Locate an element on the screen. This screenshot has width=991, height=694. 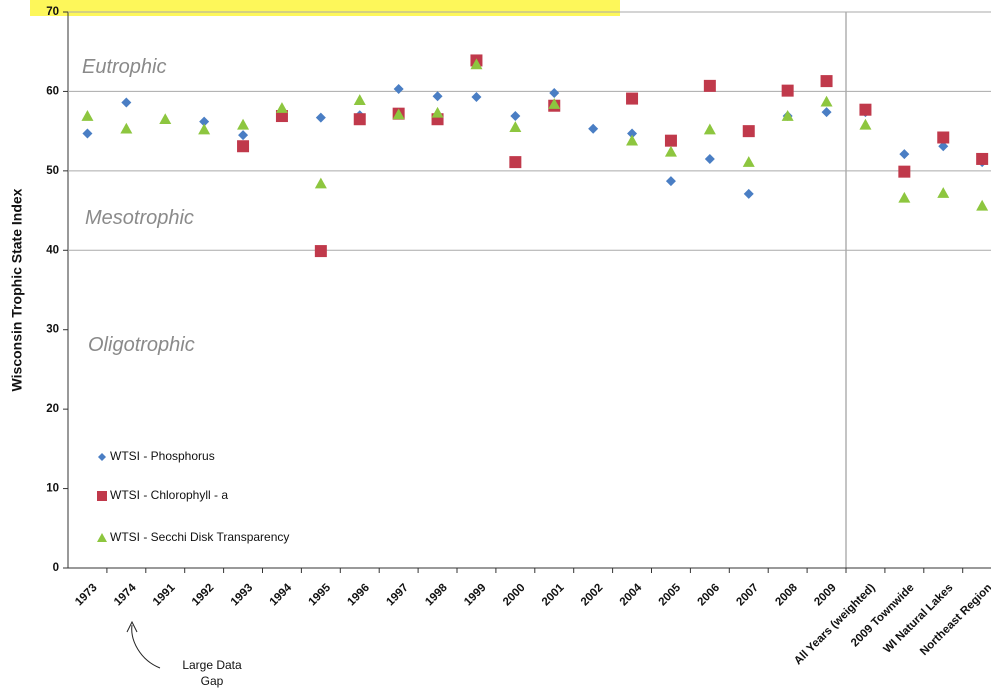
x-tick-label: 1993 is located at coordinates (242, 595).